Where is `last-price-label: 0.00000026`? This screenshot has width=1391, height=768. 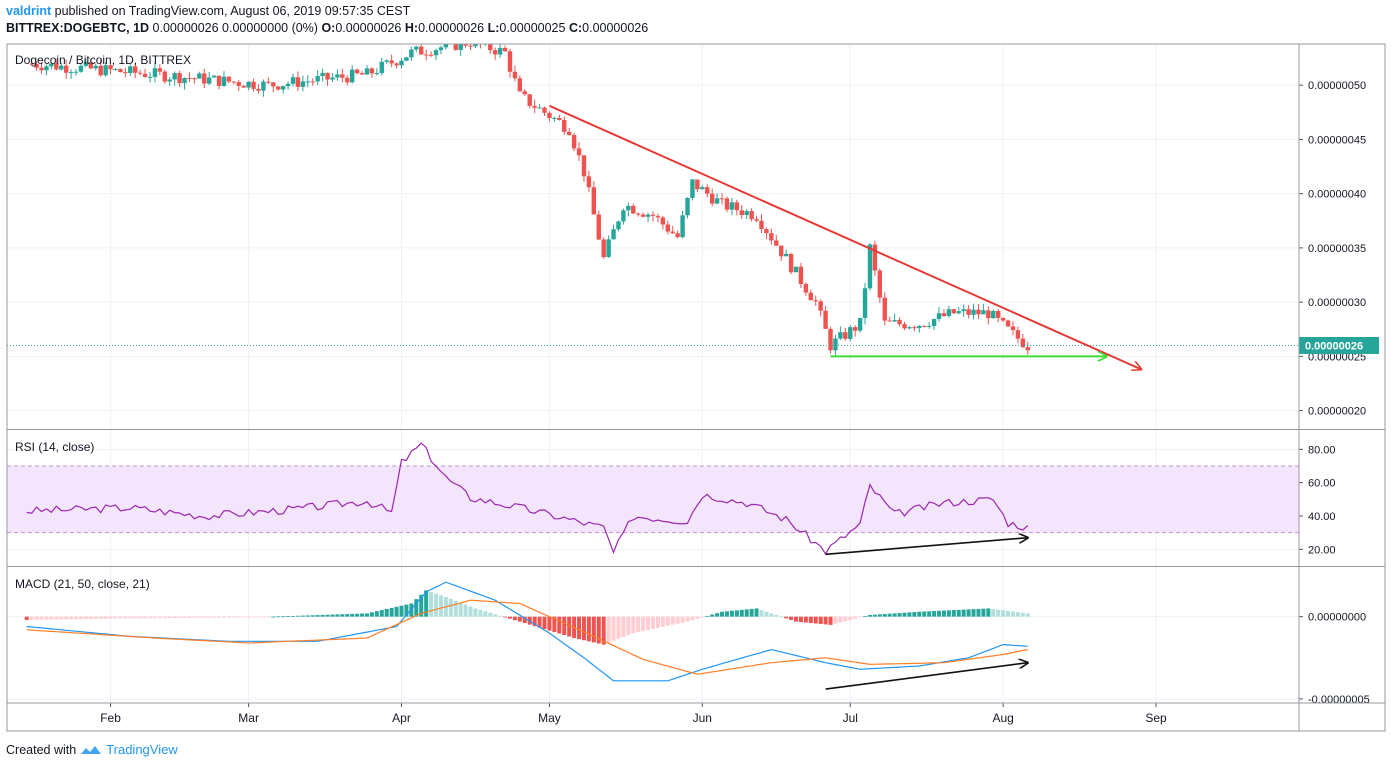
last-price-label: 0.00000026 is located at coordinates (1334, 346).